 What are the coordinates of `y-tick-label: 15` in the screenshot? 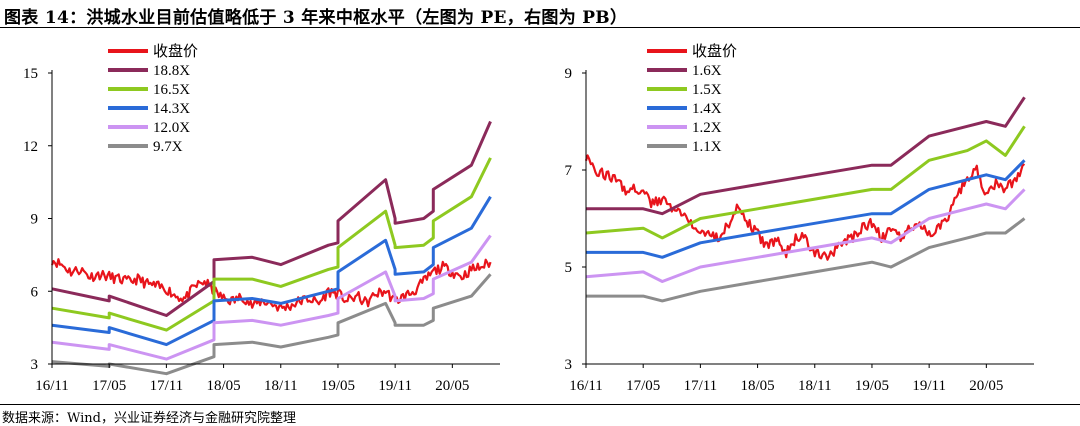 It's located at (30, 74).